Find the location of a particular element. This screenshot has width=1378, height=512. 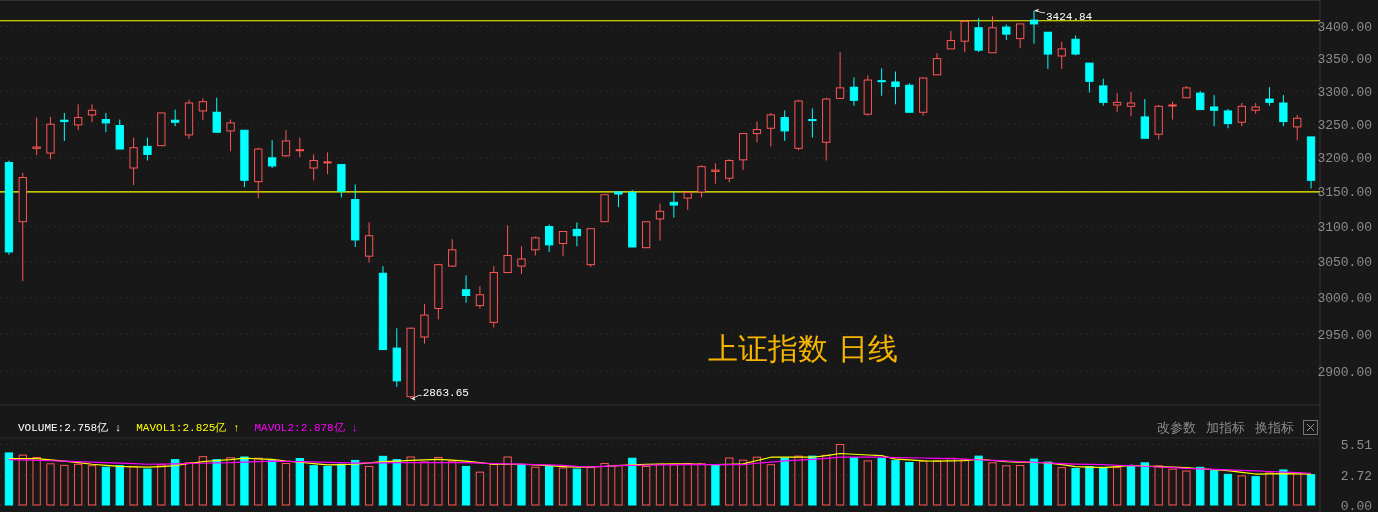

text: 换指标 is located at coordinates (1274, 427).